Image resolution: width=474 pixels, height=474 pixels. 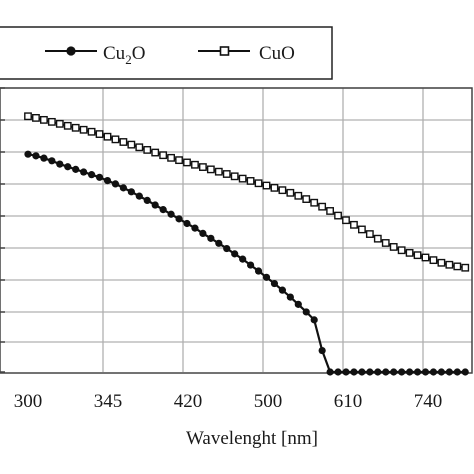 What do you see at coordinates (268, 401) in the screenshot?
I see `x-tick-label: 500` at bounding box center [268, 401].